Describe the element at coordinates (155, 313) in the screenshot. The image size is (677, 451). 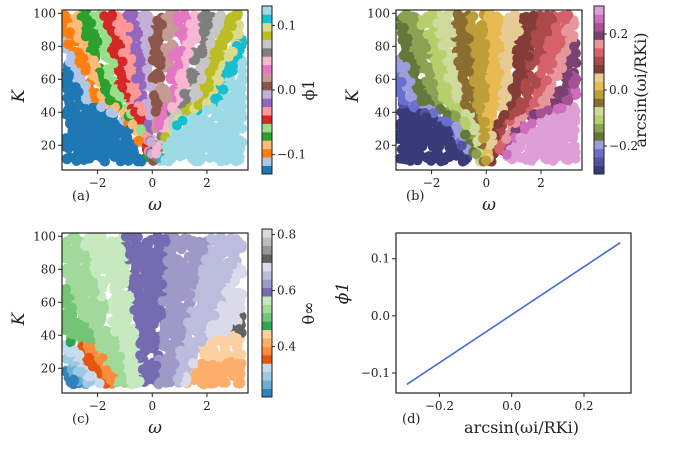
I see `plot-frame` at that location.